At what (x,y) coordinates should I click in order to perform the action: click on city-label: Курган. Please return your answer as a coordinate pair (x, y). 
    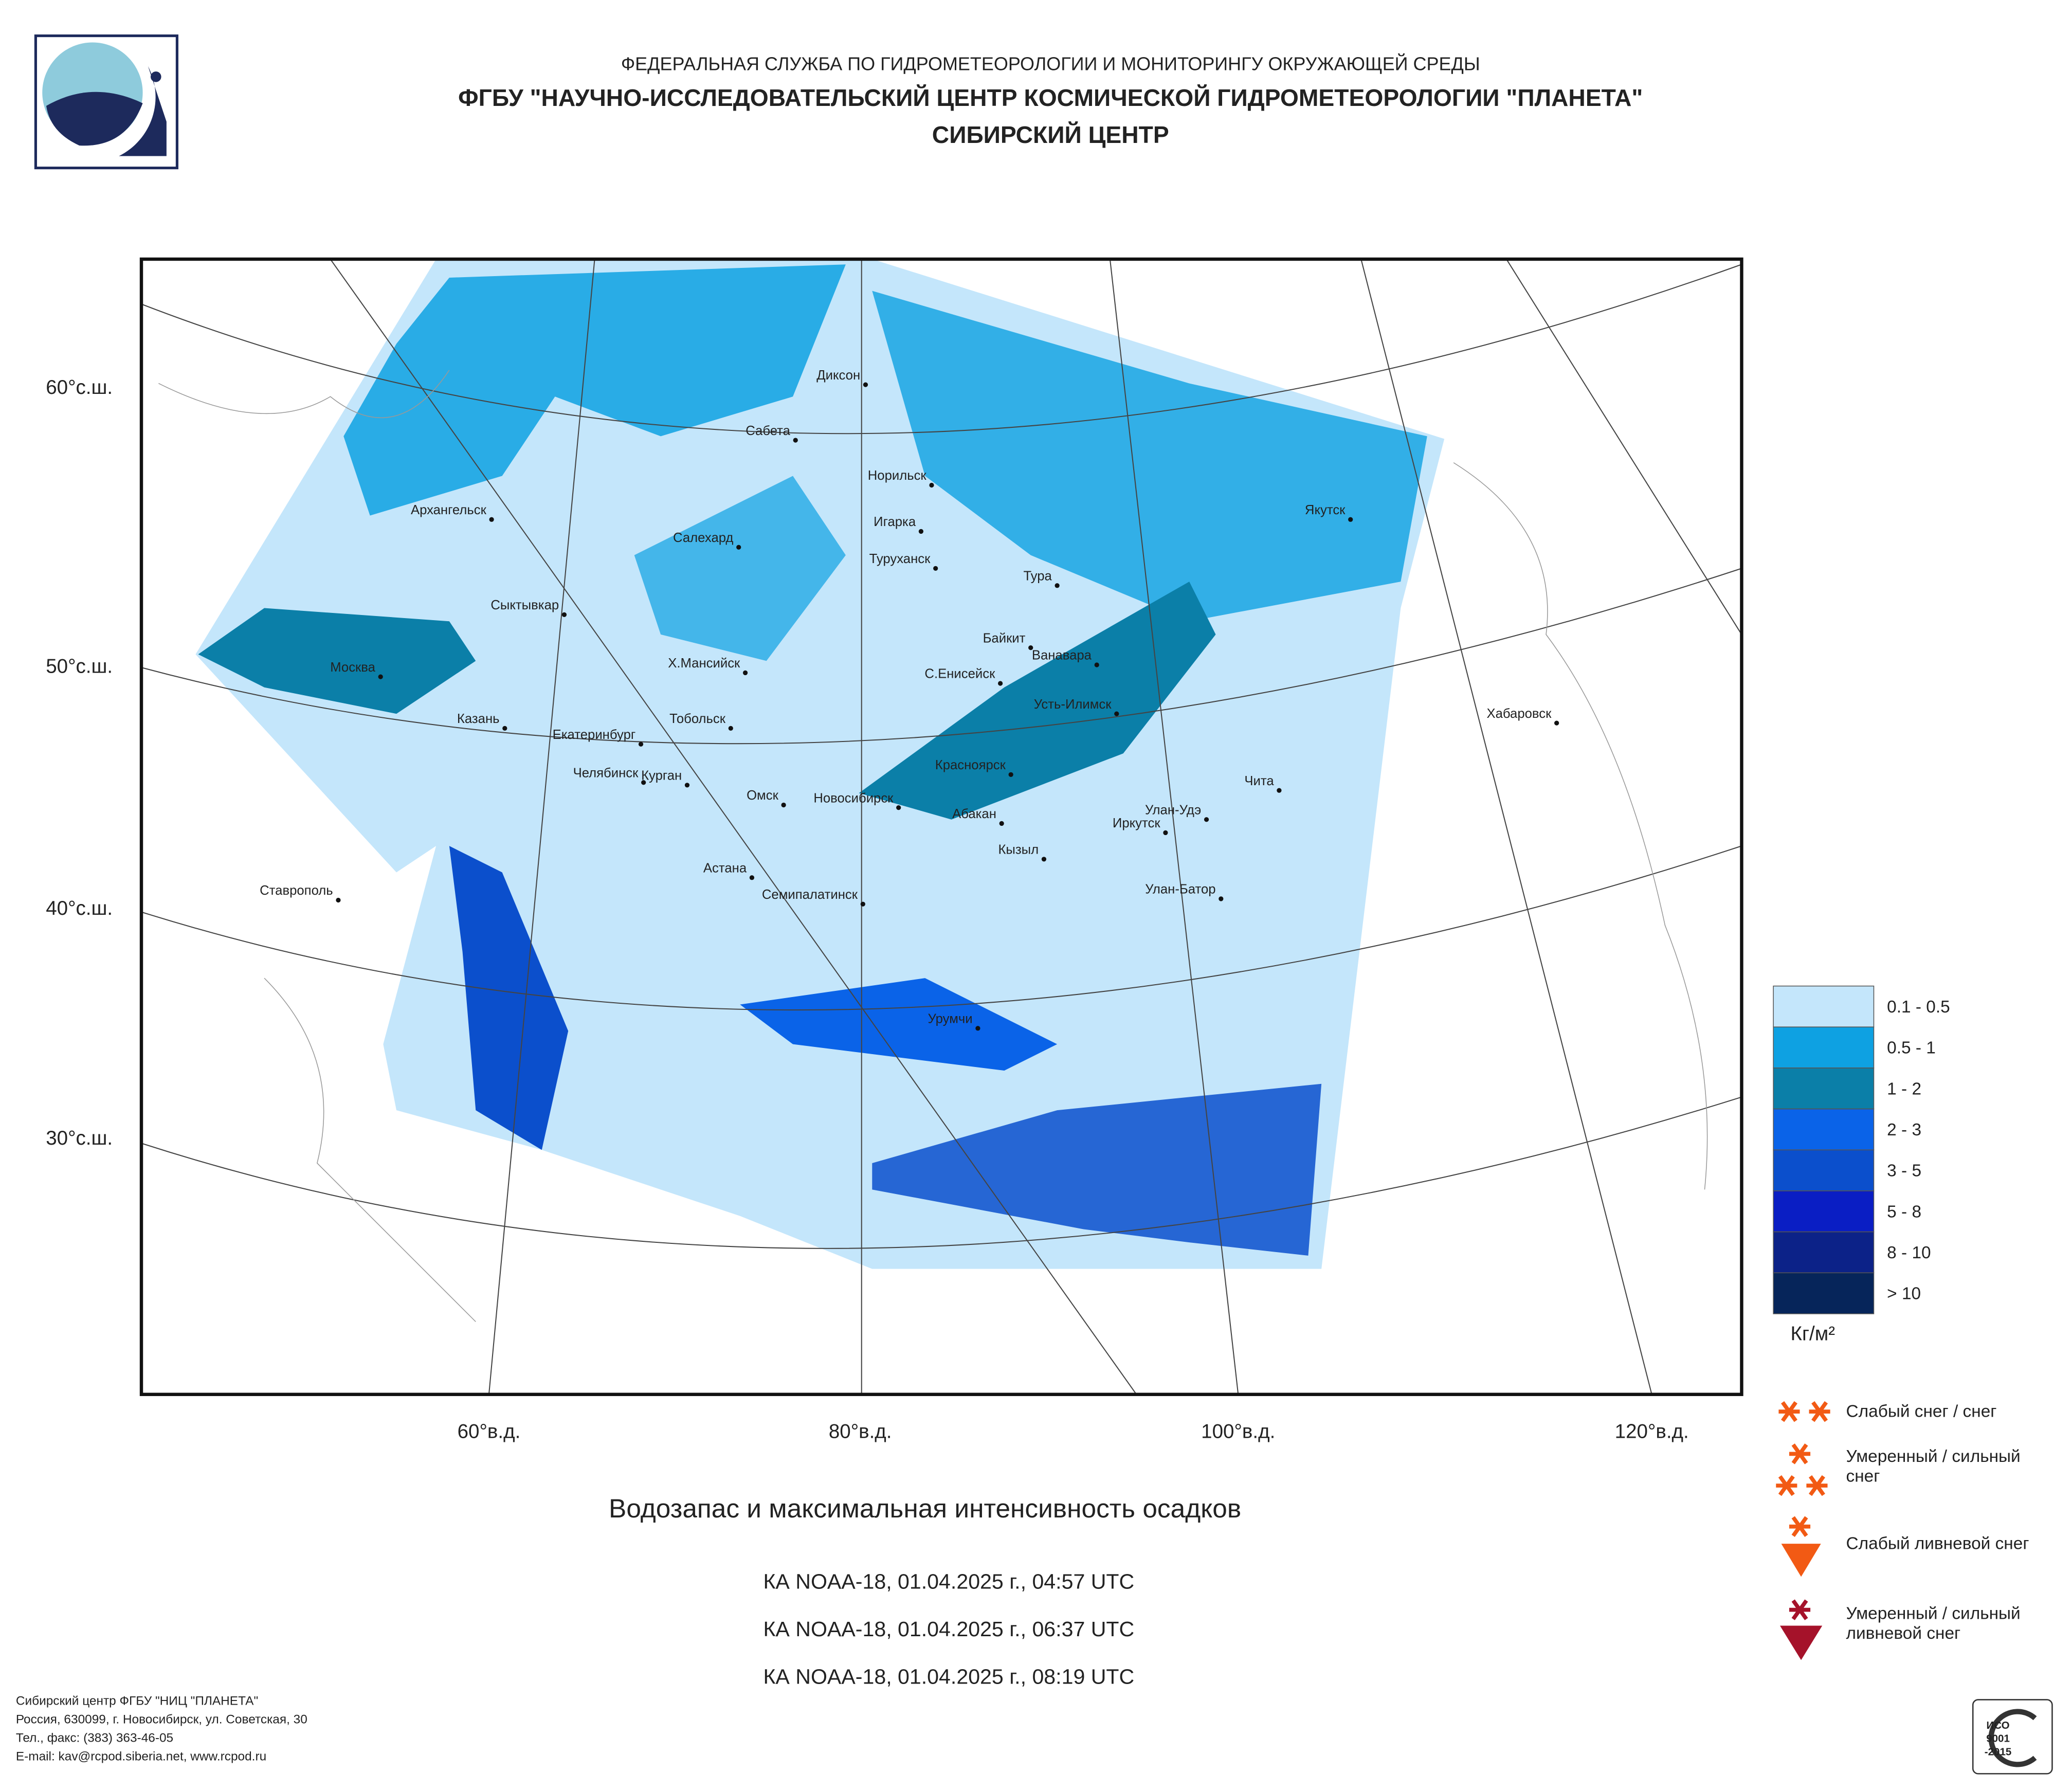
    Looking at the image, I should click on (661, 776).